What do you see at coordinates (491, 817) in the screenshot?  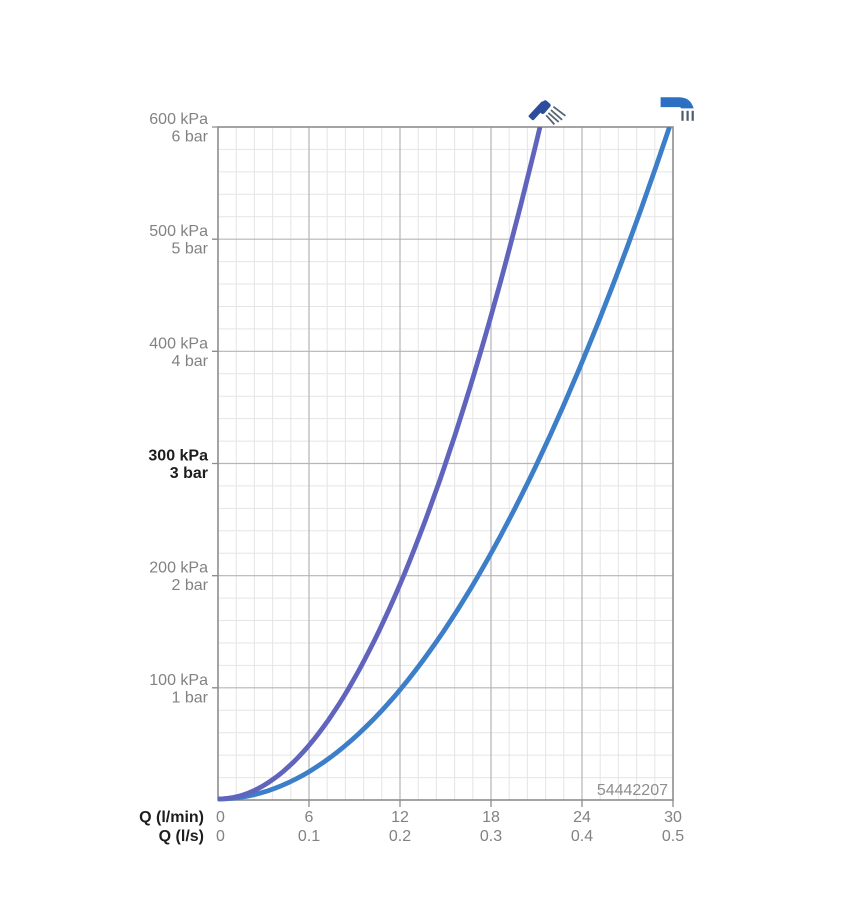 I see `svg-text: 18` at bounding box center [491, 817].